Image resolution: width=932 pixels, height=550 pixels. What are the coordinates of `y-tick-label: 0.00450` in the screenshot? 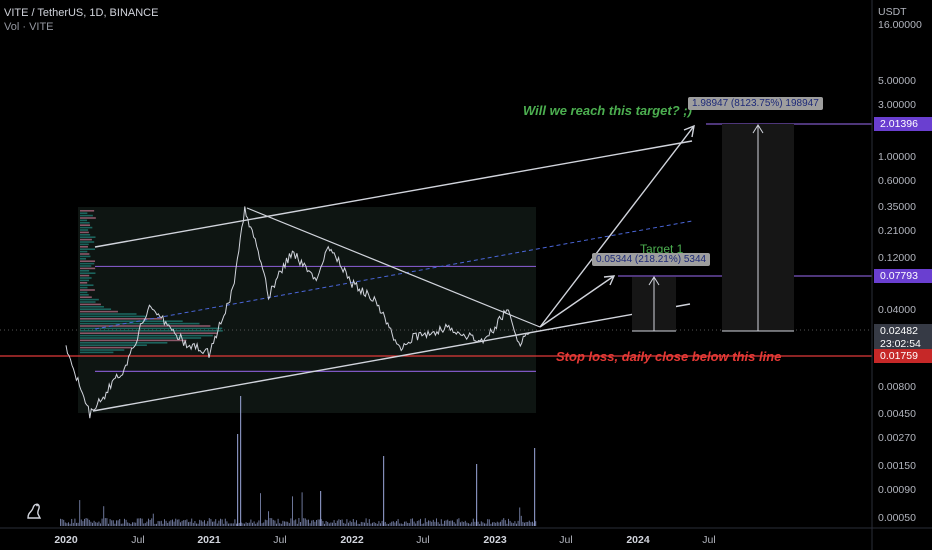 It's located at (902, 414).